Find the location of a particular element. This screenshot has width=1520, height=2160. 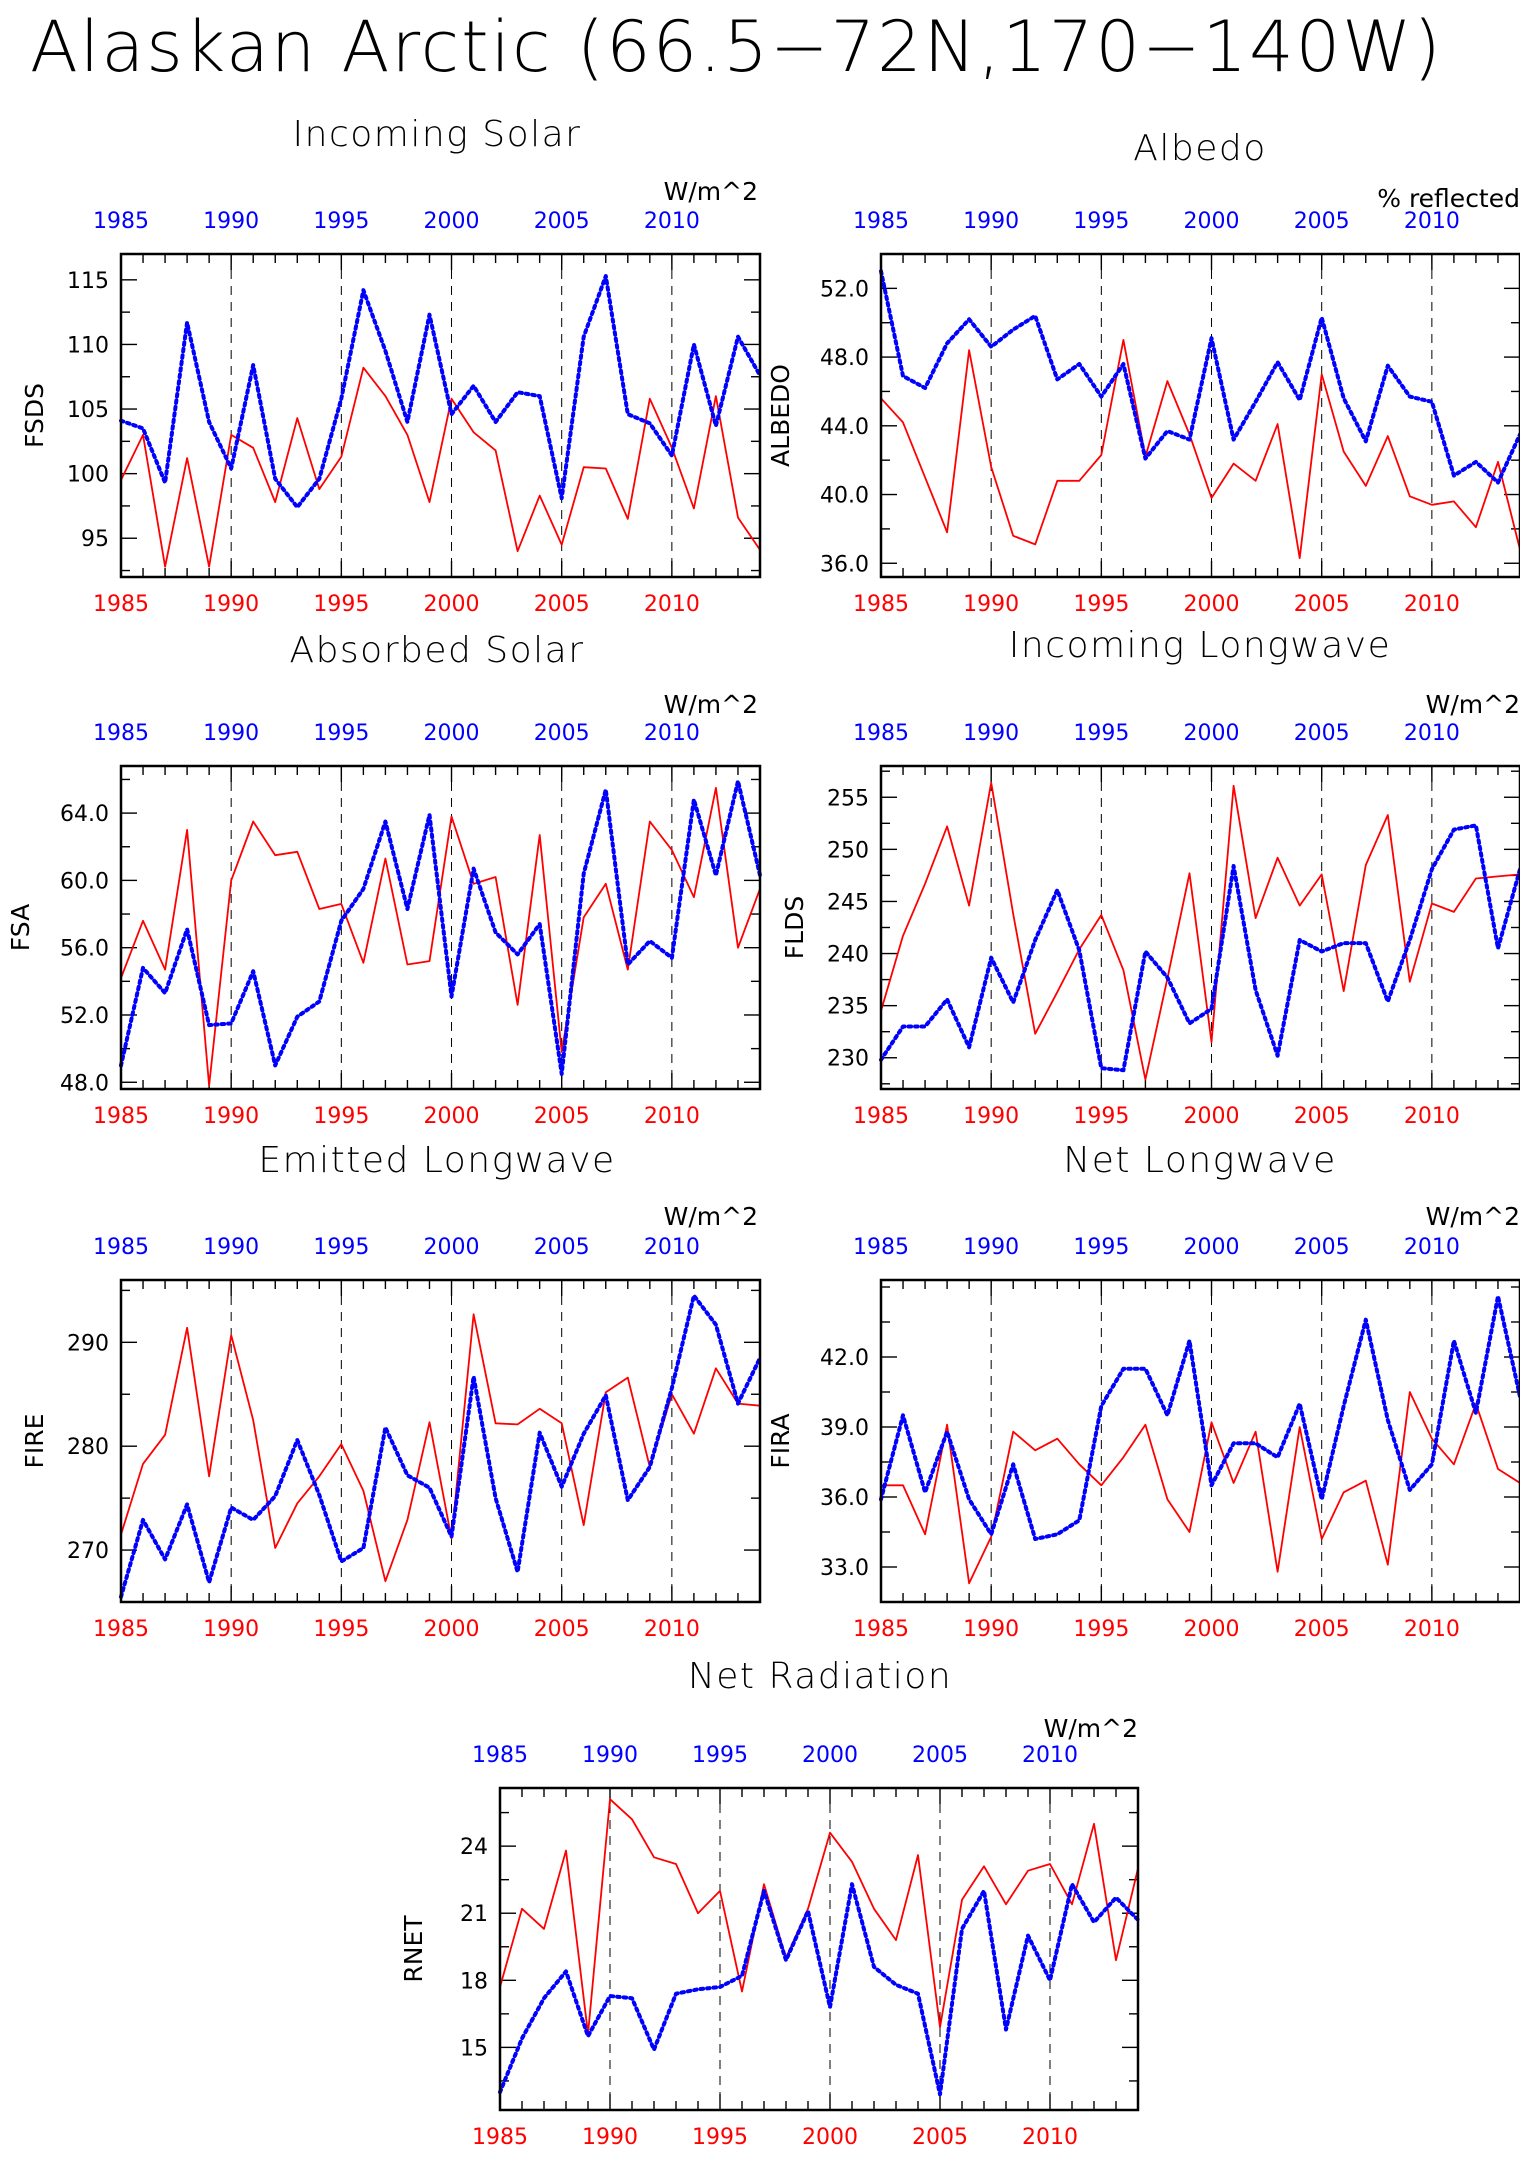

y-tick-label: 18 is located at coordinates (474, 1981).